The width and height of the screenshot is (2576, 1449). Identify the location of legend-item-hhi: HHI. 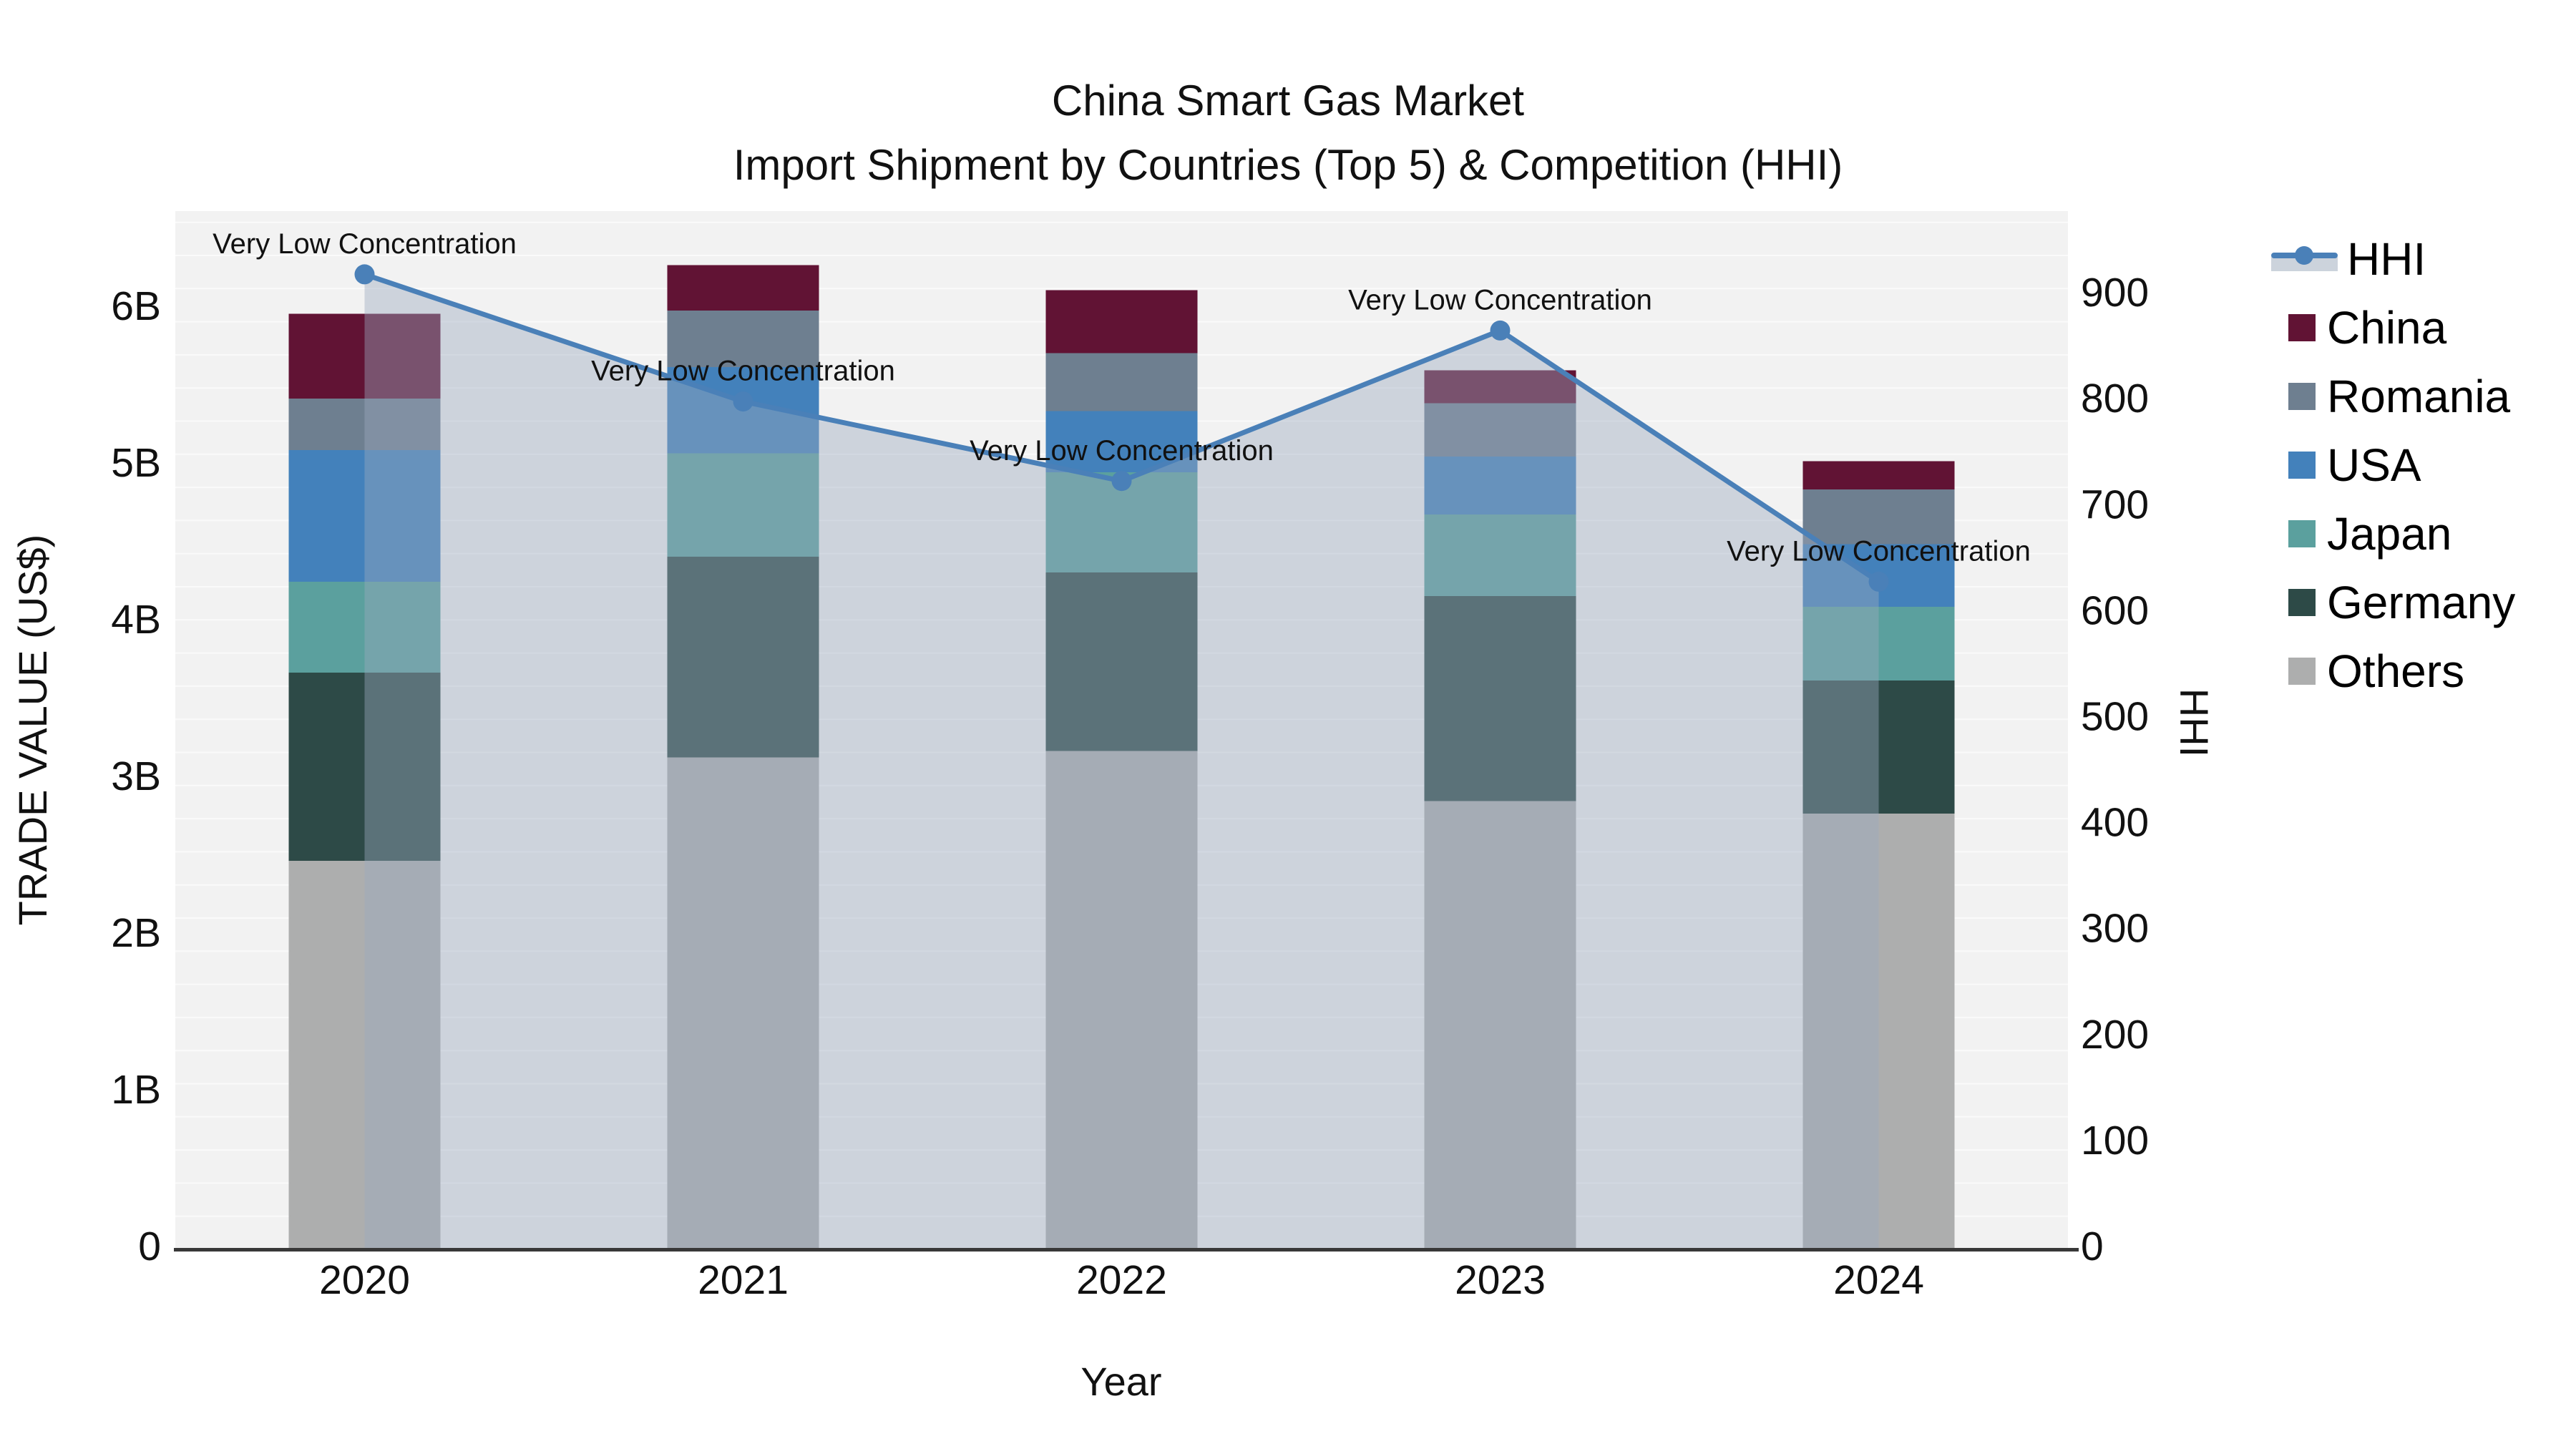
(2390, 259).